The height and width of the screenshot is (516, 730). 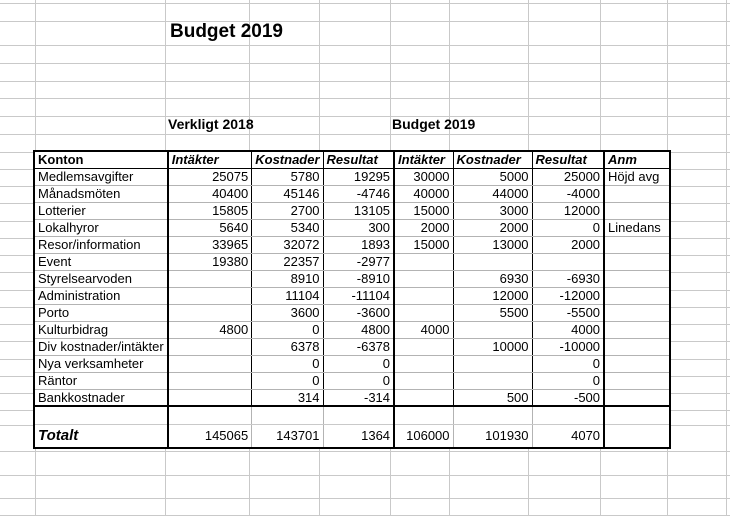 I want to click on cell-resultat-2019: -5500, so click(x=568, y=313).